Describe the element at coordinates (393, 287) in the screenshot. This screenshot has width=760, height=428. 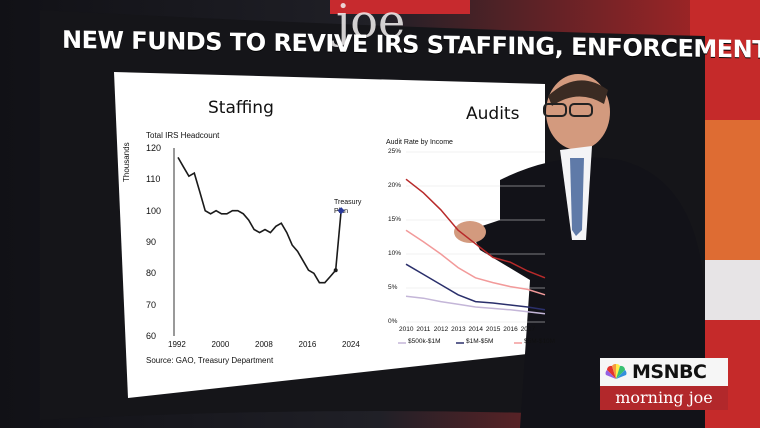
I see `audits-y-tick: 5%` at that location.